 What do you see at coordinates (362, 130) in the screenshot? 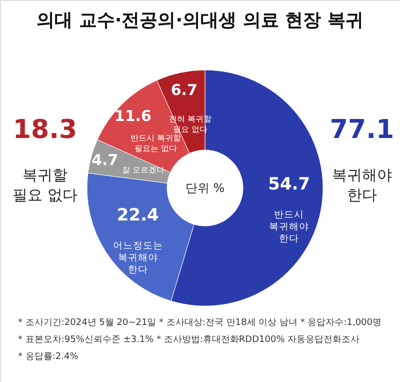
I see `text: 77.1` at bounding box center [362, 130].